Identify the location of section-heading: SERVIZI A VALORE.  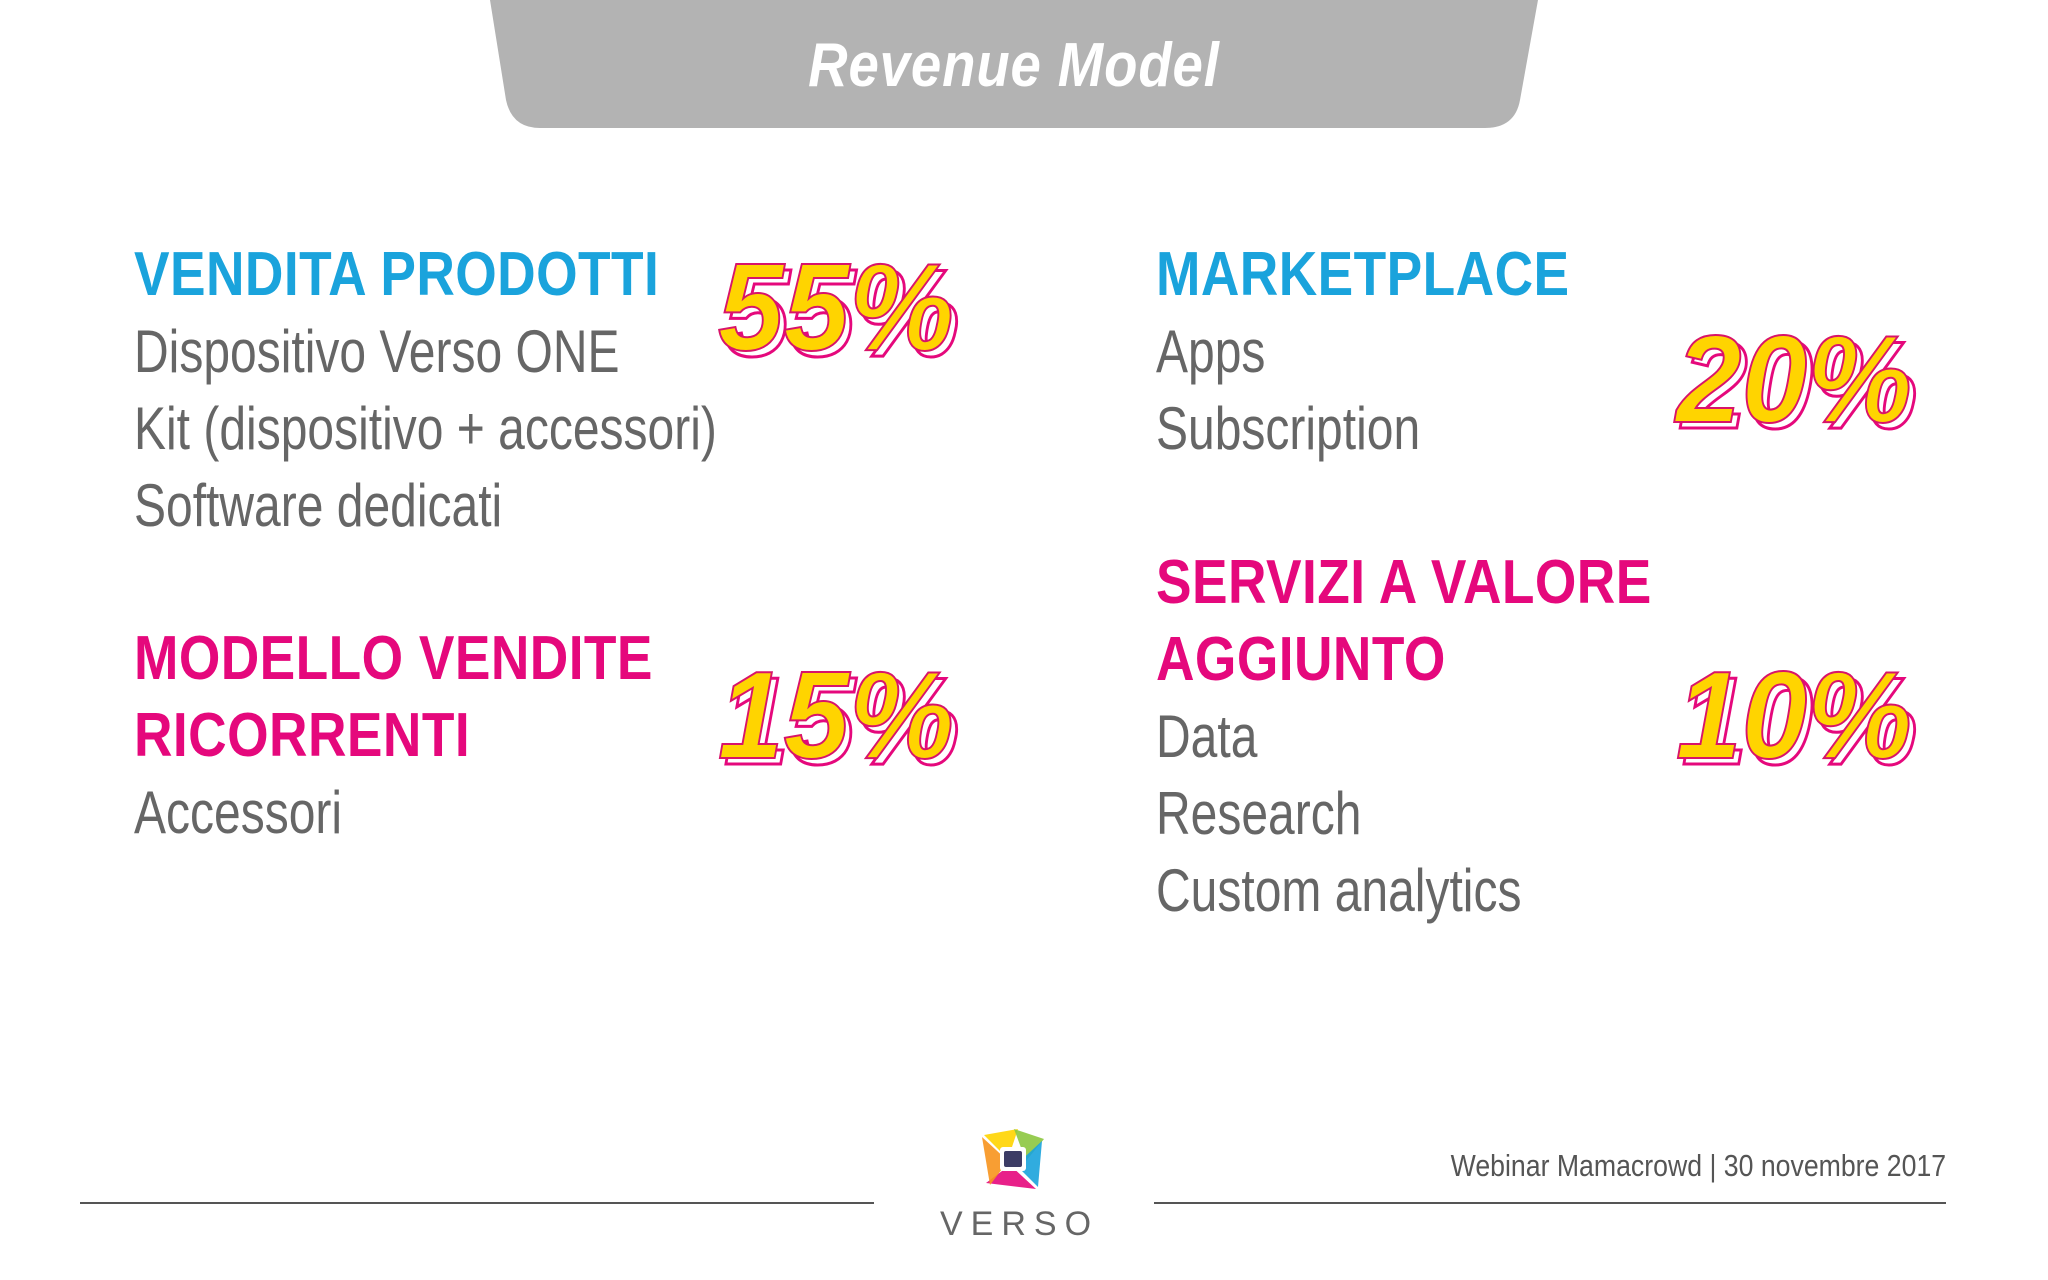
(1404, 582).